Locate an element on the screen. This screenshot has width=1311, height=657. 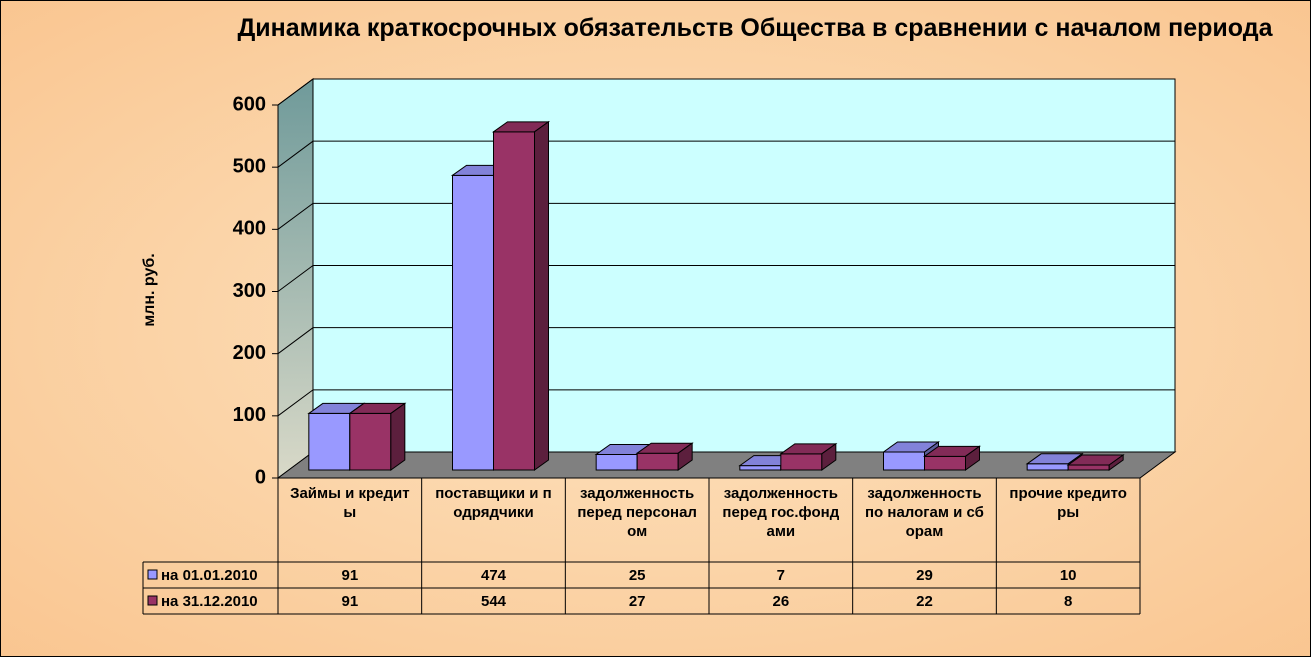
category-cell: Займы и кредиты is located at coordinates (350, 503).